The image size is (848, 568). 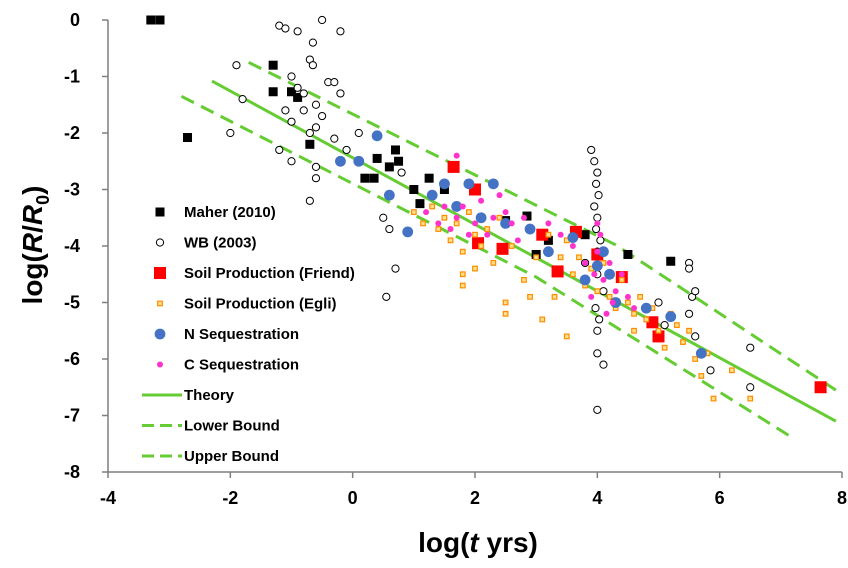 I want to click on legend-label-upper-bound: Upper Bound, so click(x=231, y=456).